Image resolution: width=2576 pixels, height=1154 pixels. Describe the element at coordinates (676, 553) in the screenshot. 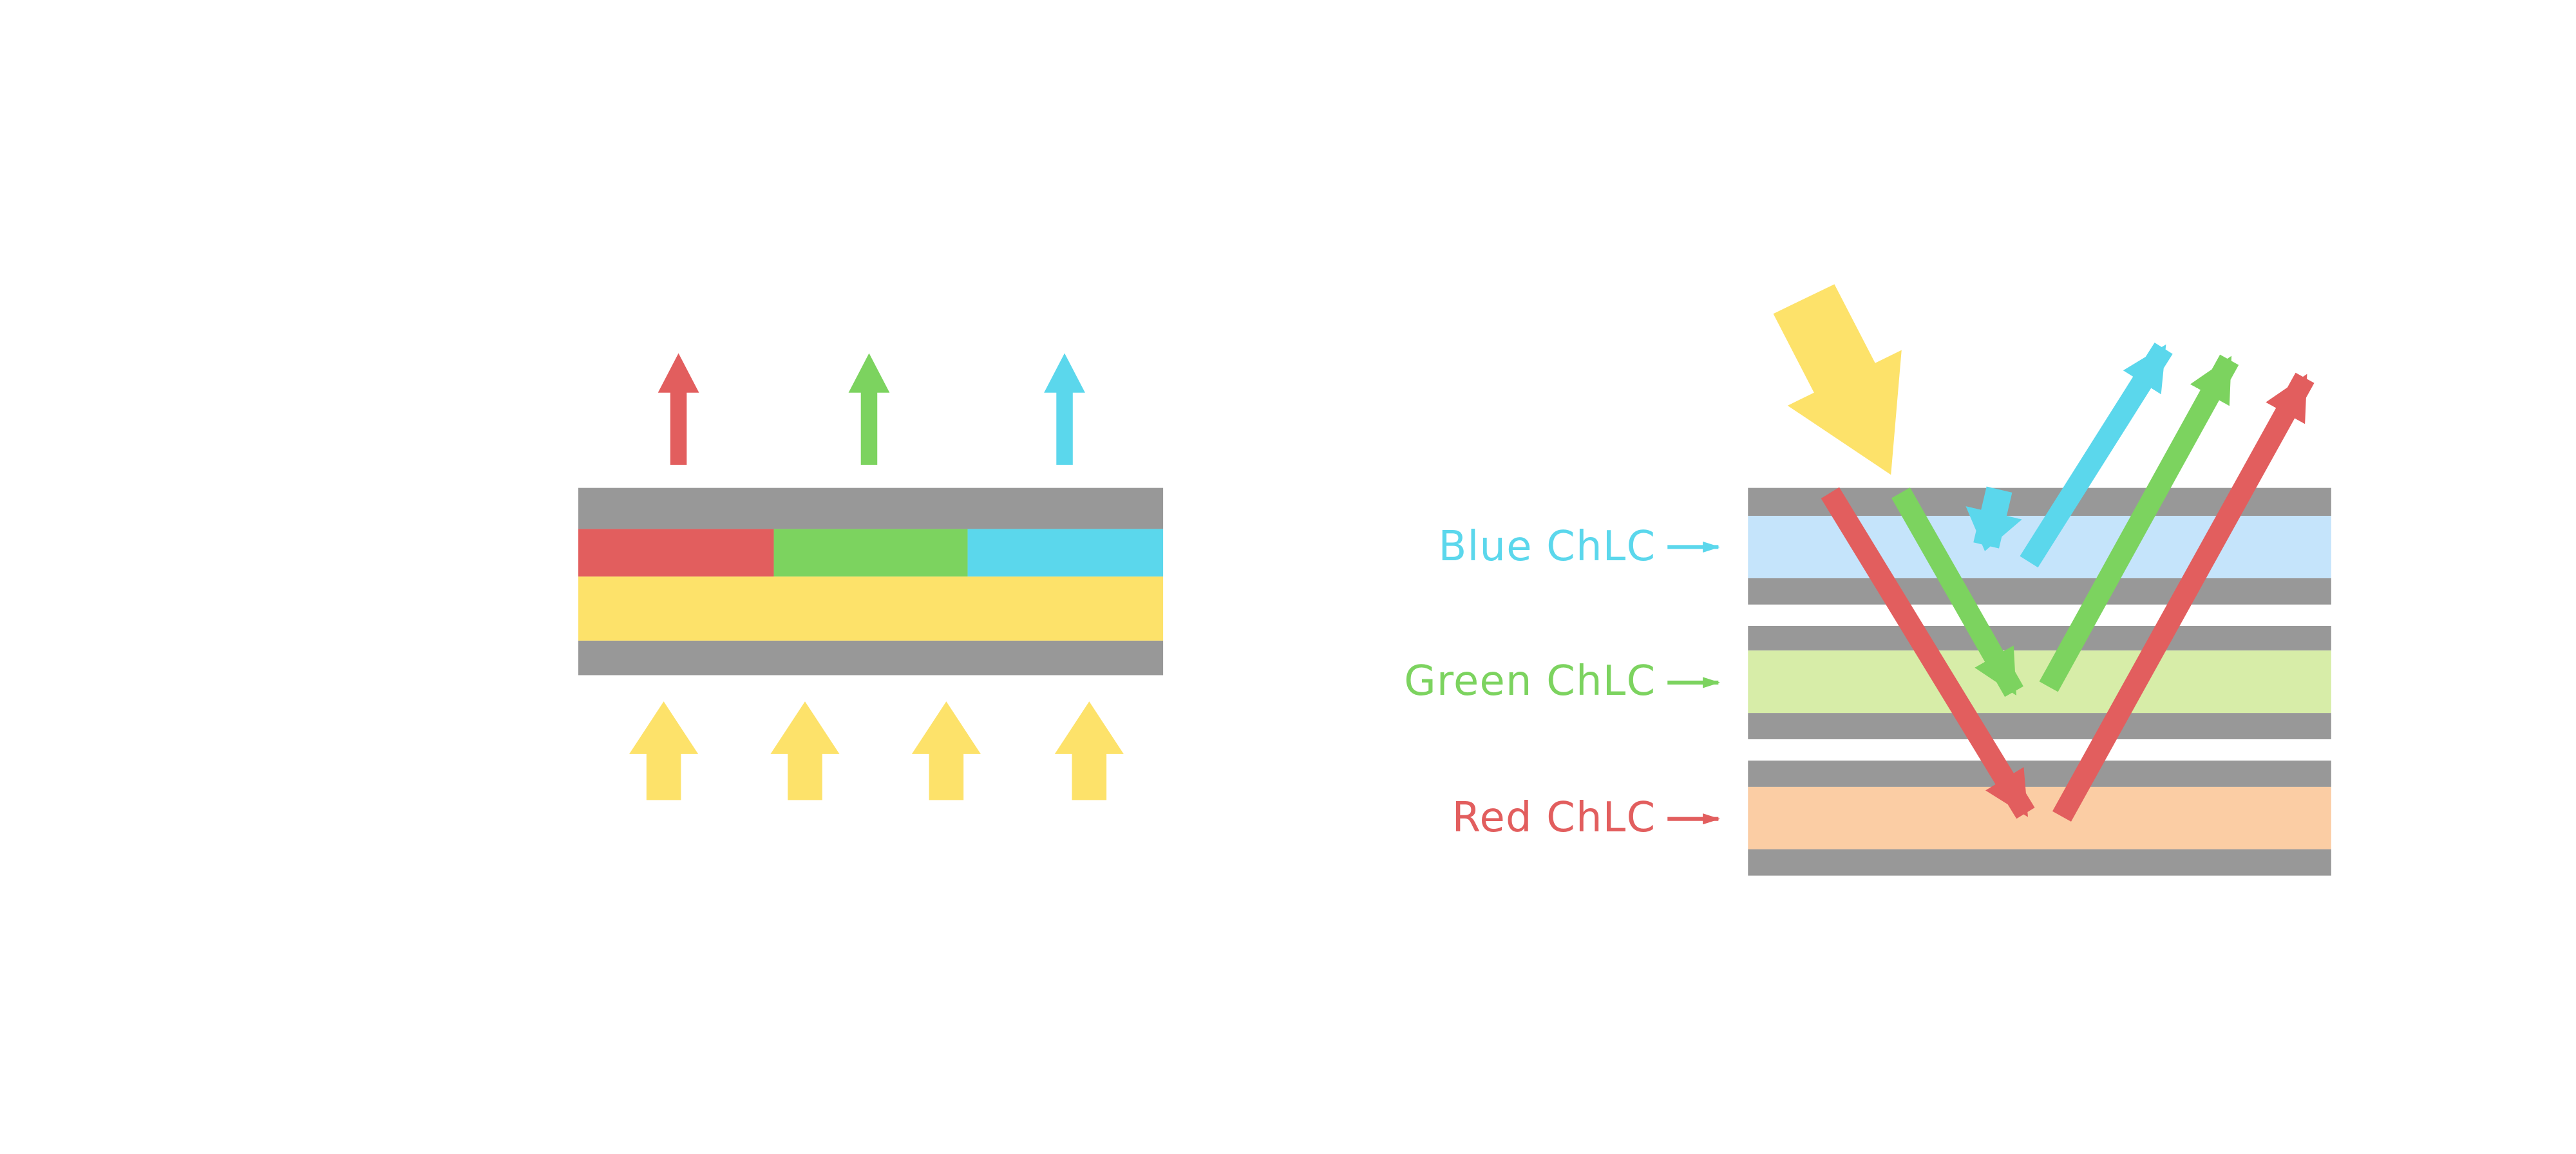

I see `red-segment` at that location.